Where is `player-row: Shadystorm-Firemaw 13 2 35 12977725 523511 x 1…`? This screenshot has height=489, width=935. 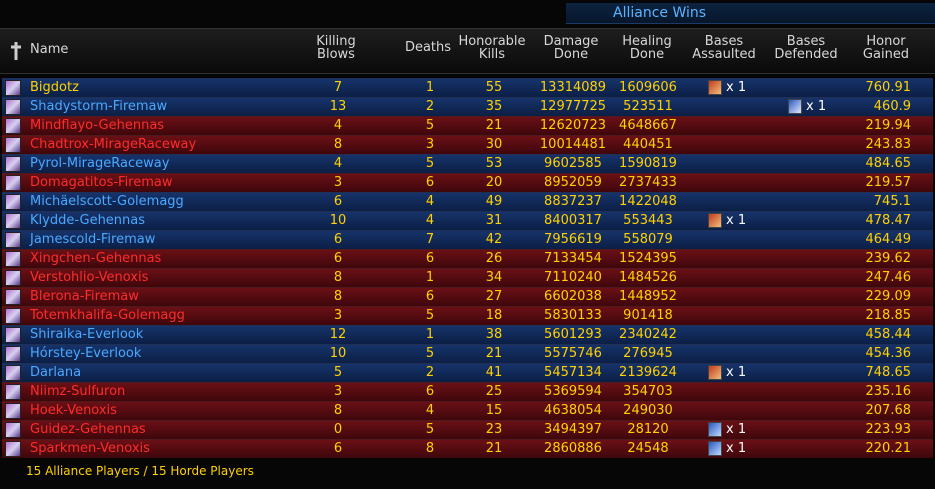
player-row: Shadystorm-Firemaw 13 2 35 12977725 523511 x 1… is located at coordinates (467, 106).